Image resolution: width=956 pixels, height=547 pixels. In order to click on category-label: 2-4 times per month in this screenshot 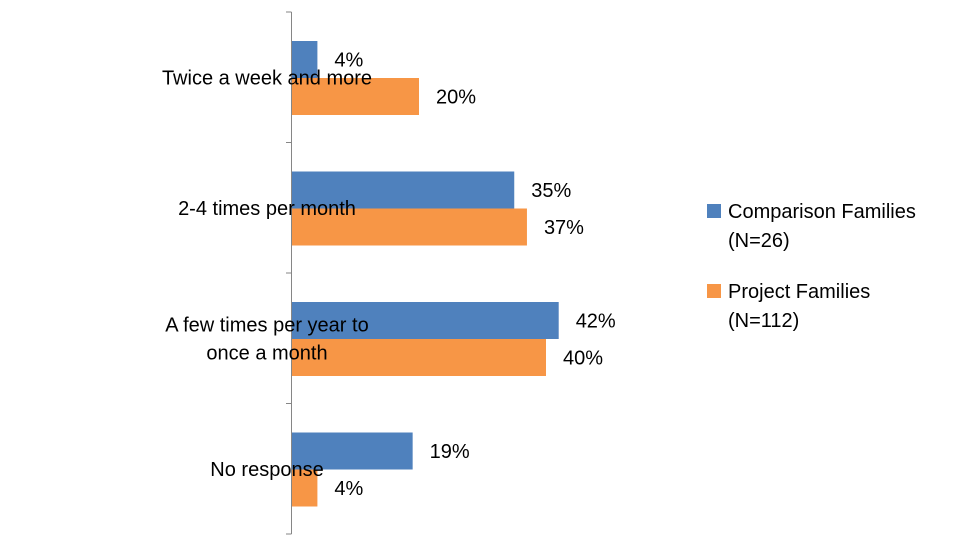, I will do `click(267, 209)`.